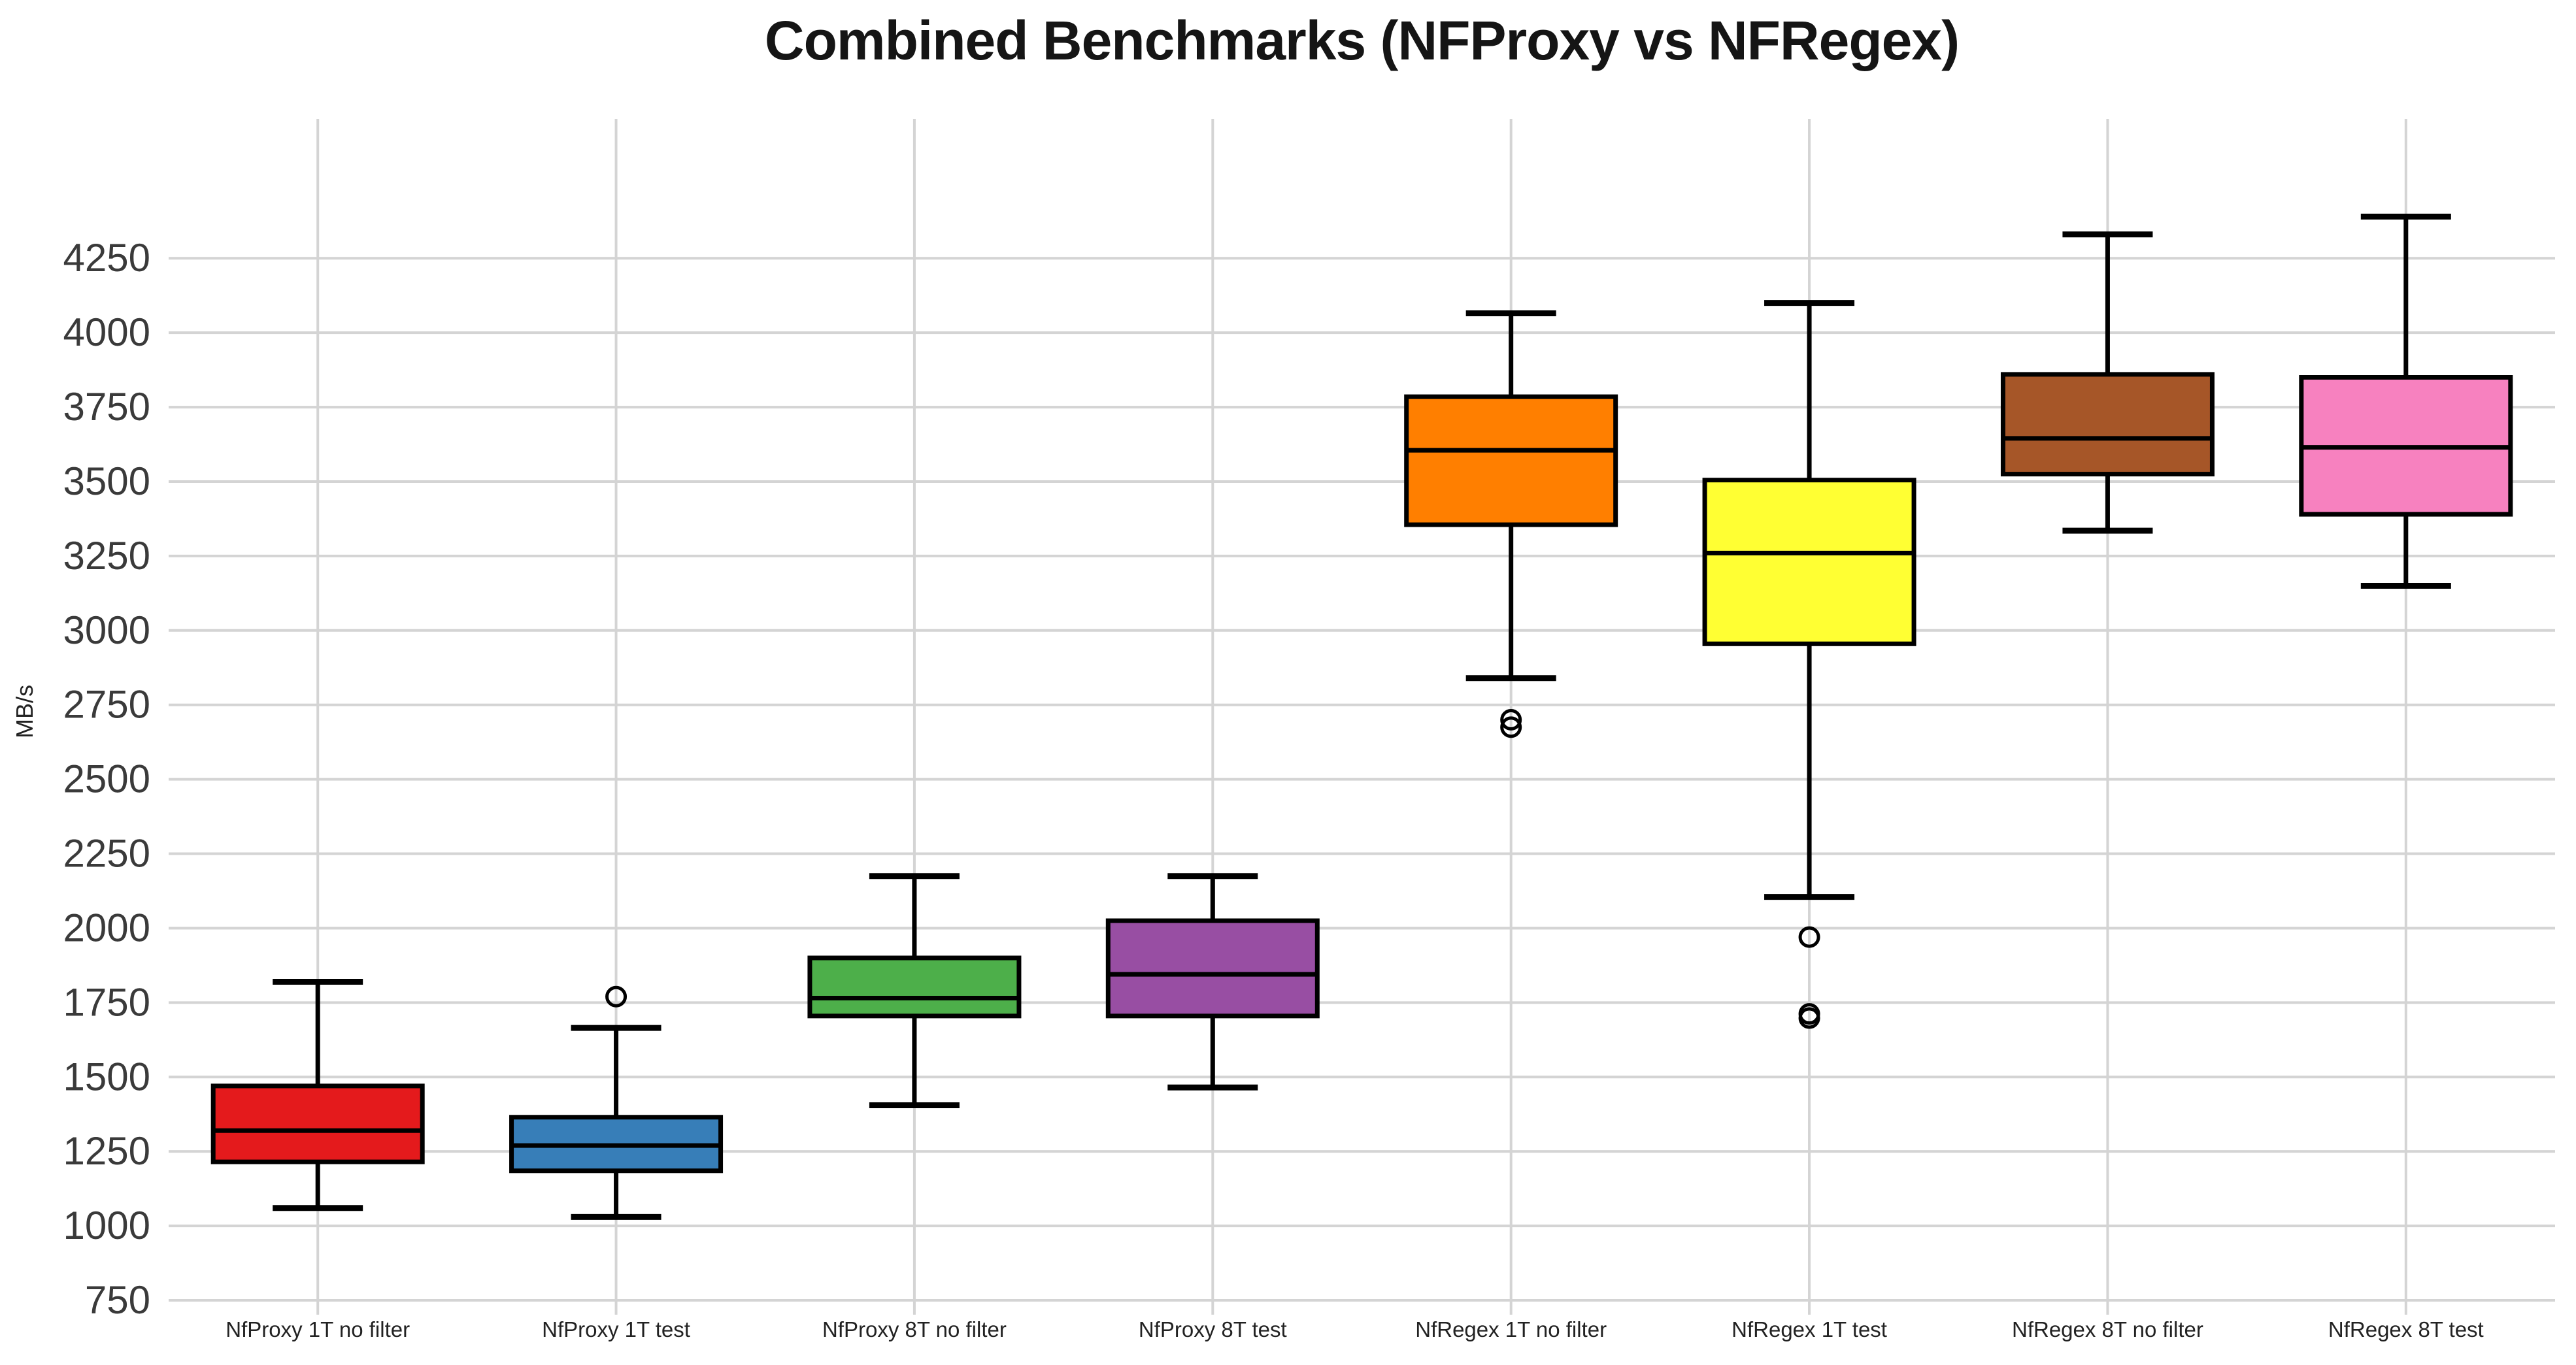  I want to click on y-tick-label: 1750, so click(107, 1002).